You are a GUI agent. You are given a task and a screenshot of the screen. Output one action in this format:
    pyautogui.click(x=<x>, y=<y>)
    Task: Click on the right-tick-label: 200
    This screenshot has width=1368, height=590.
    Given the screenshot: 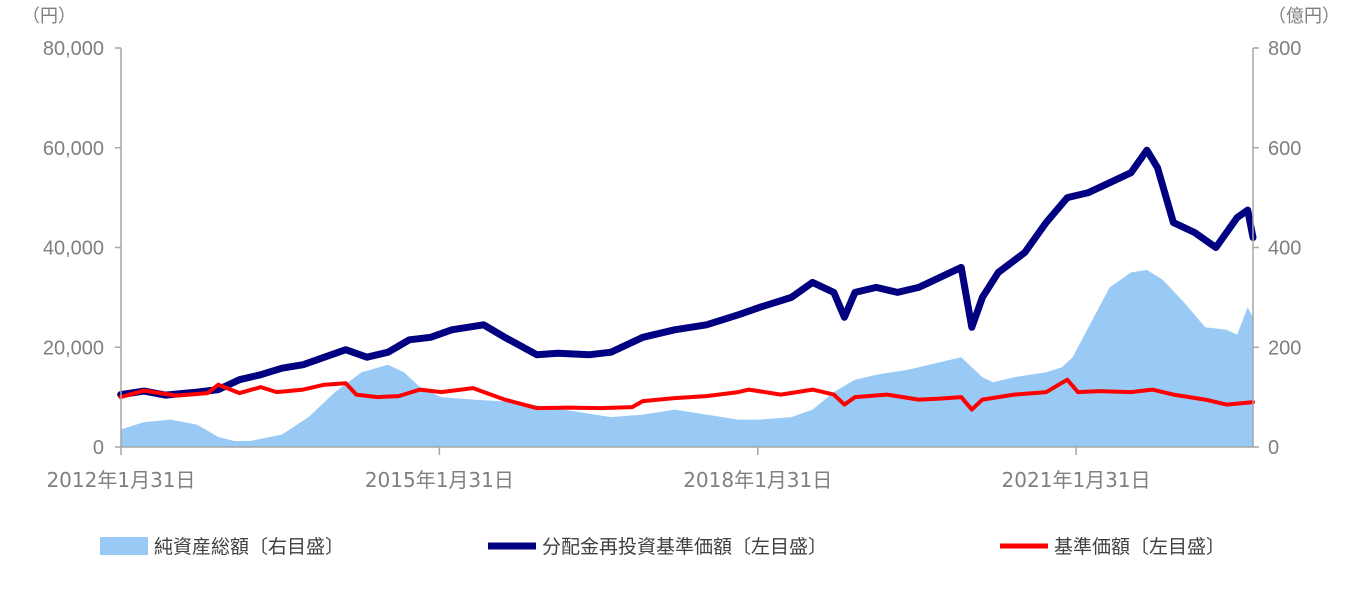 What is the action you would take?
    pyautogui.click(x=1284, y=348)
    